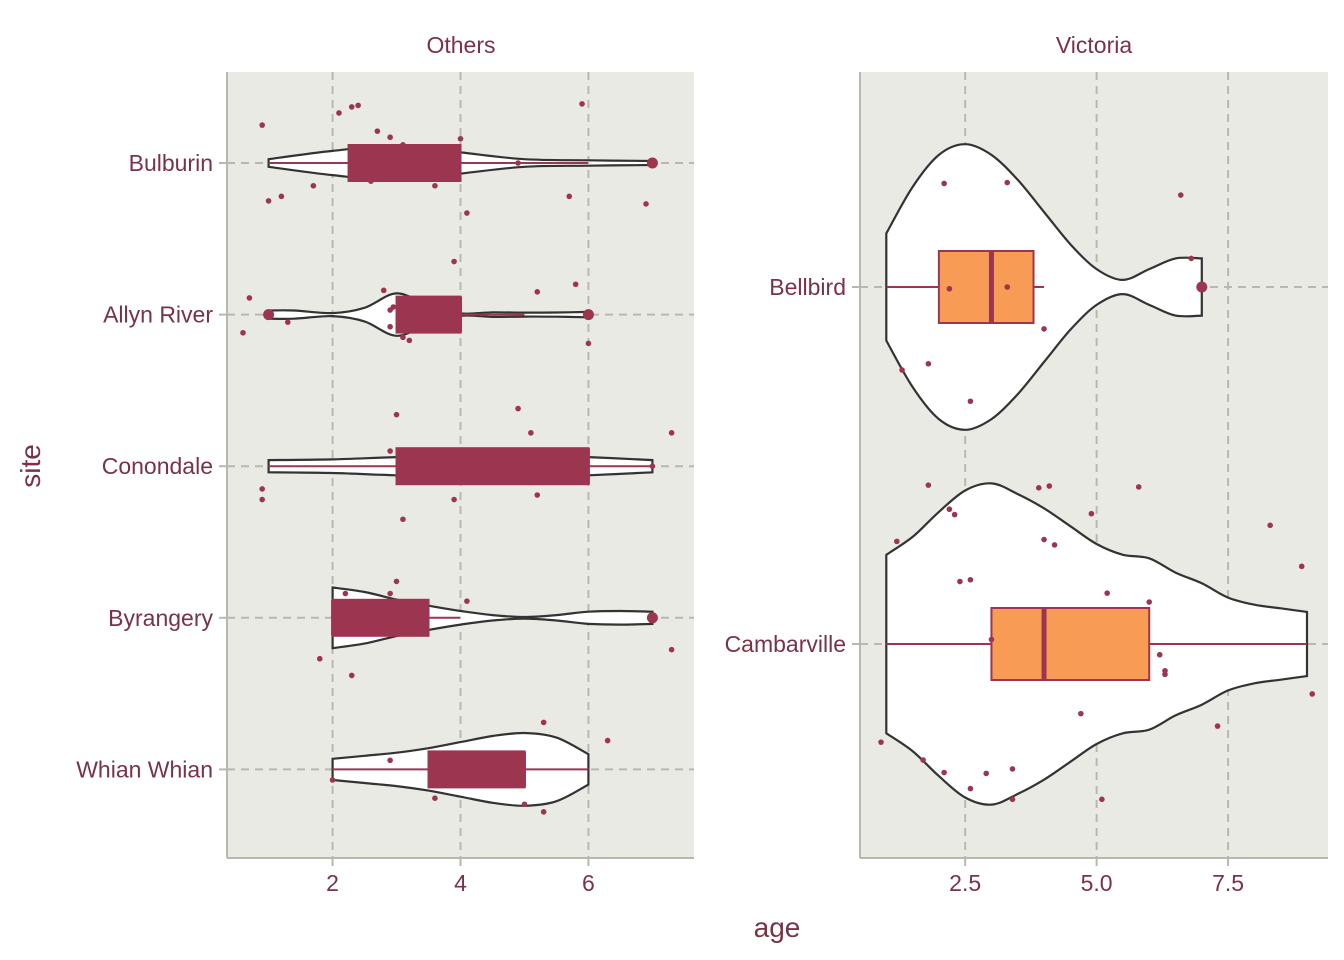 The image size is (1344, 960). I want to click on violin-bellbird, so click(1044, 287).